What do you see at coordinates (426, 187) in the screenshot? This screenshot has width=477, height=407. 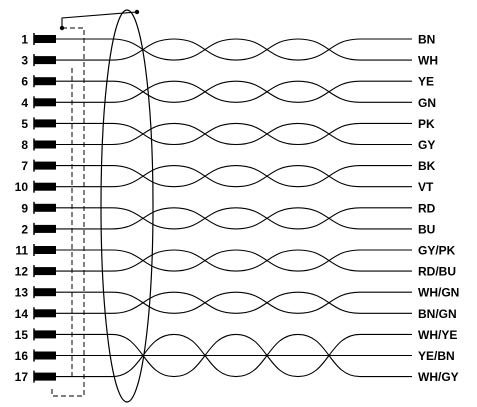 I see `wire-color-label: VT` at bounding box center [426, 187].